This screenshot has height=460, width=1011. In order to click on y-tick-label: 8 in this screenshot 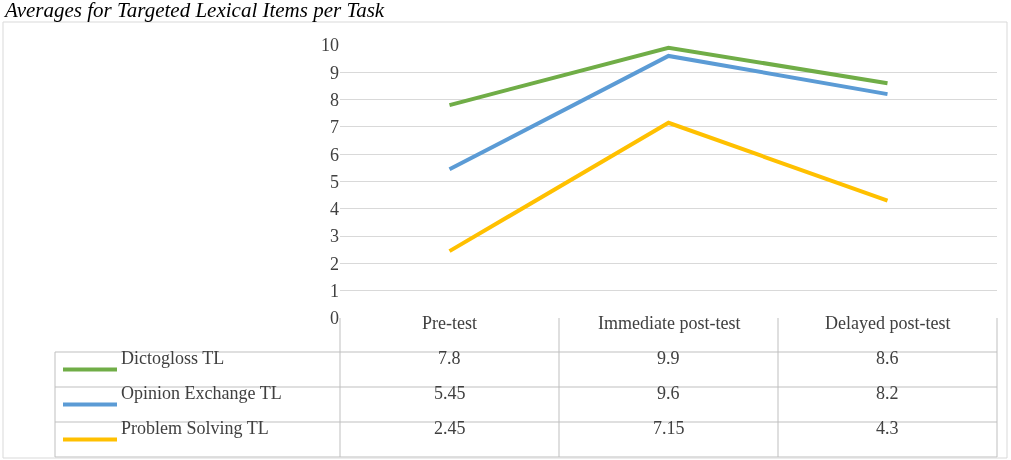, I will do `click(334, 99)`.